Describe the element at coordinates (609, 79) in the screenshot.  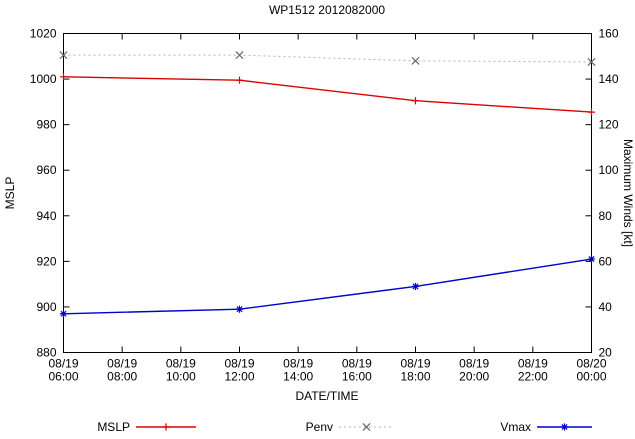
I see `y-right-tick-label: 140` at that location.